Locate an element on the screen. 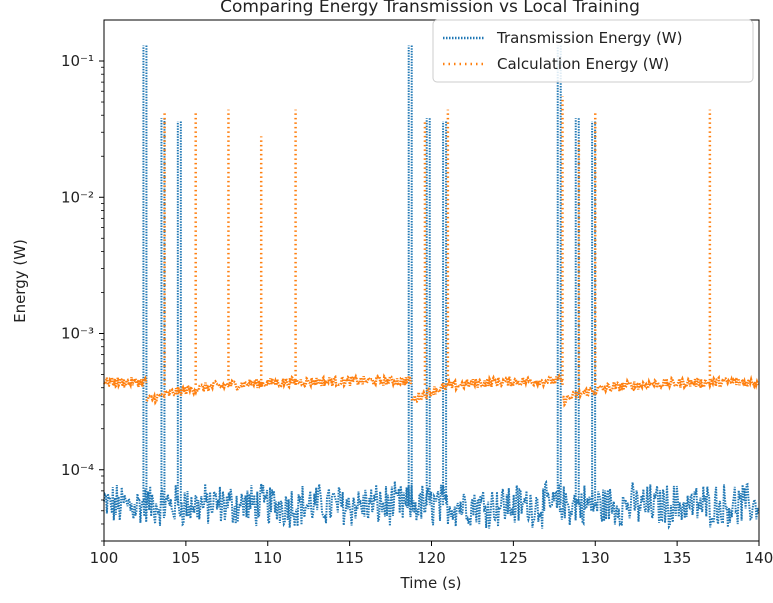 The width and height of the screenshot is (773, 603). x-tick-label: 140 is located at coordinates (759, 558).